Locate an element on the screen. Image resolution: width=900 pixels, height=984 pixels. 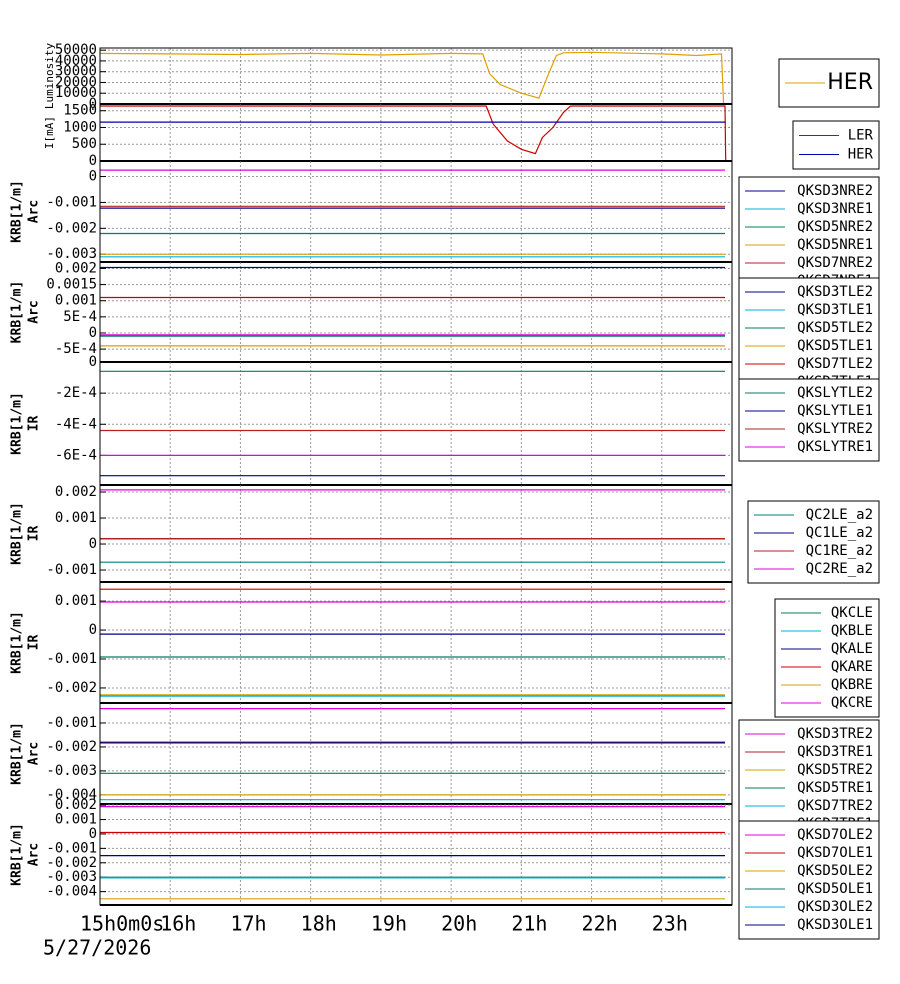
y-tick-label: 10000 is located at coordinates (76, 93).